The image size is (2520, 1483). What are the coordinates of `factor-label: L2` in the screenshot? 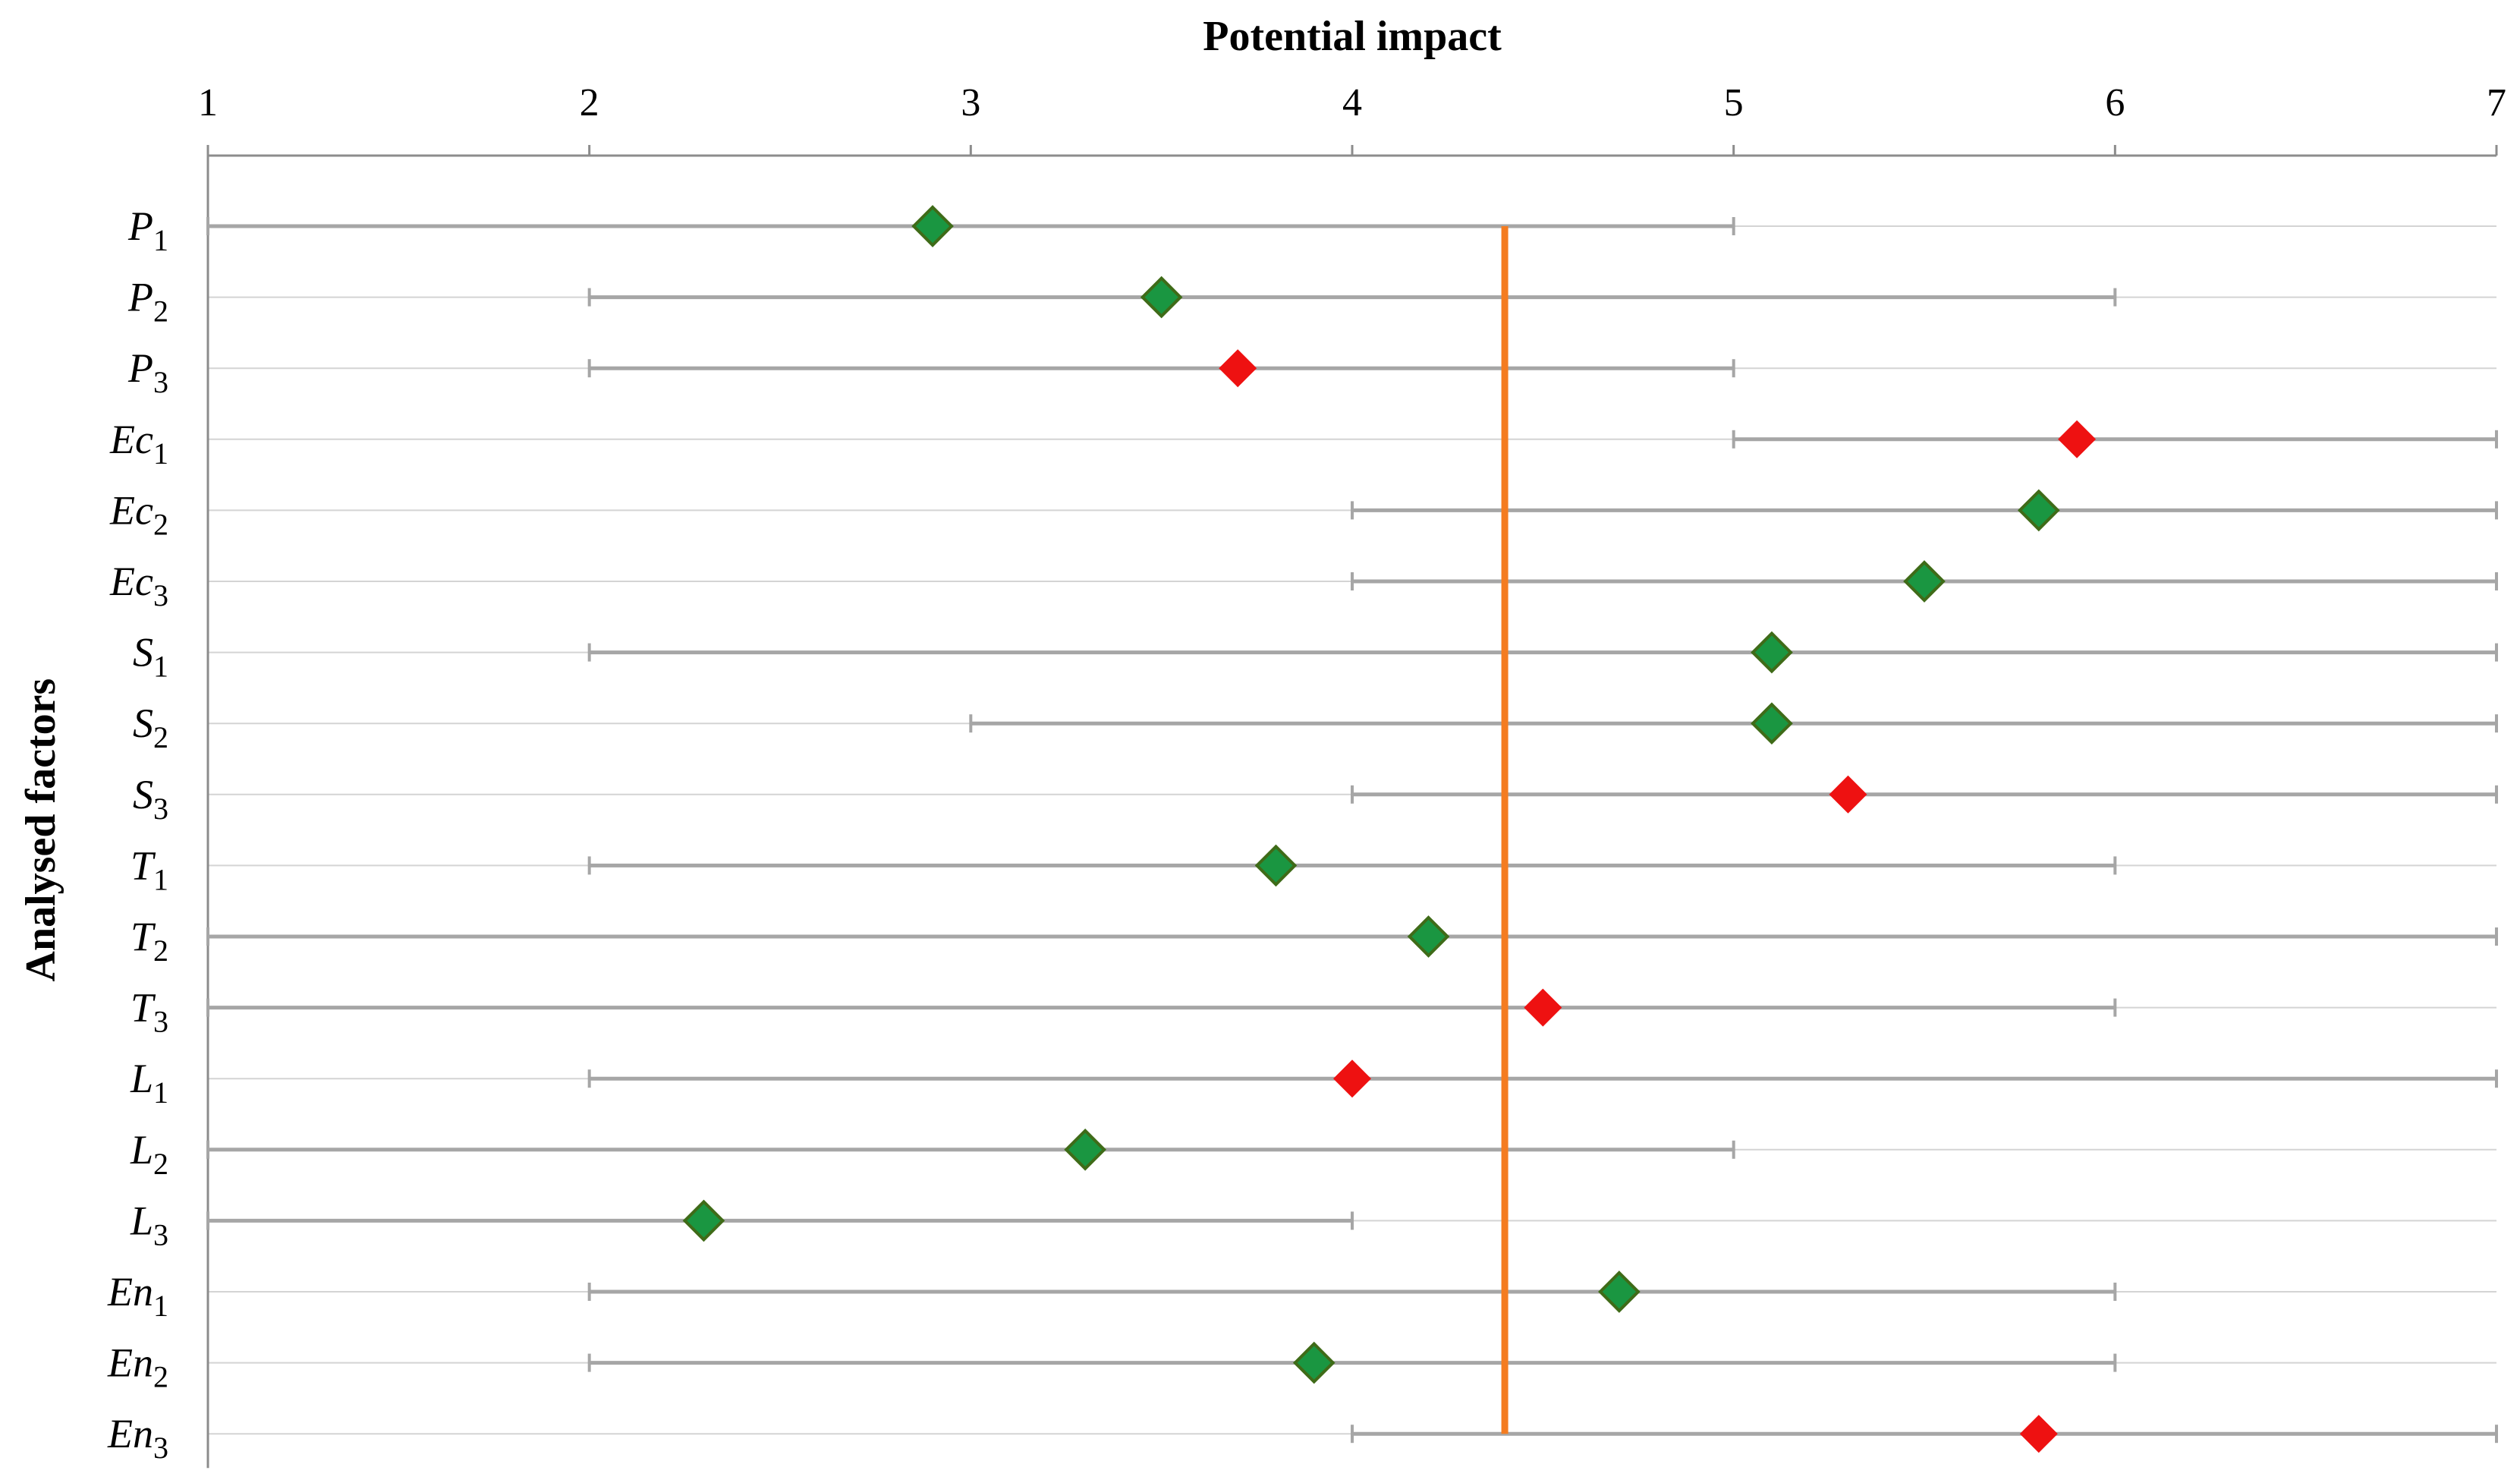 It's located at (149, 1154).